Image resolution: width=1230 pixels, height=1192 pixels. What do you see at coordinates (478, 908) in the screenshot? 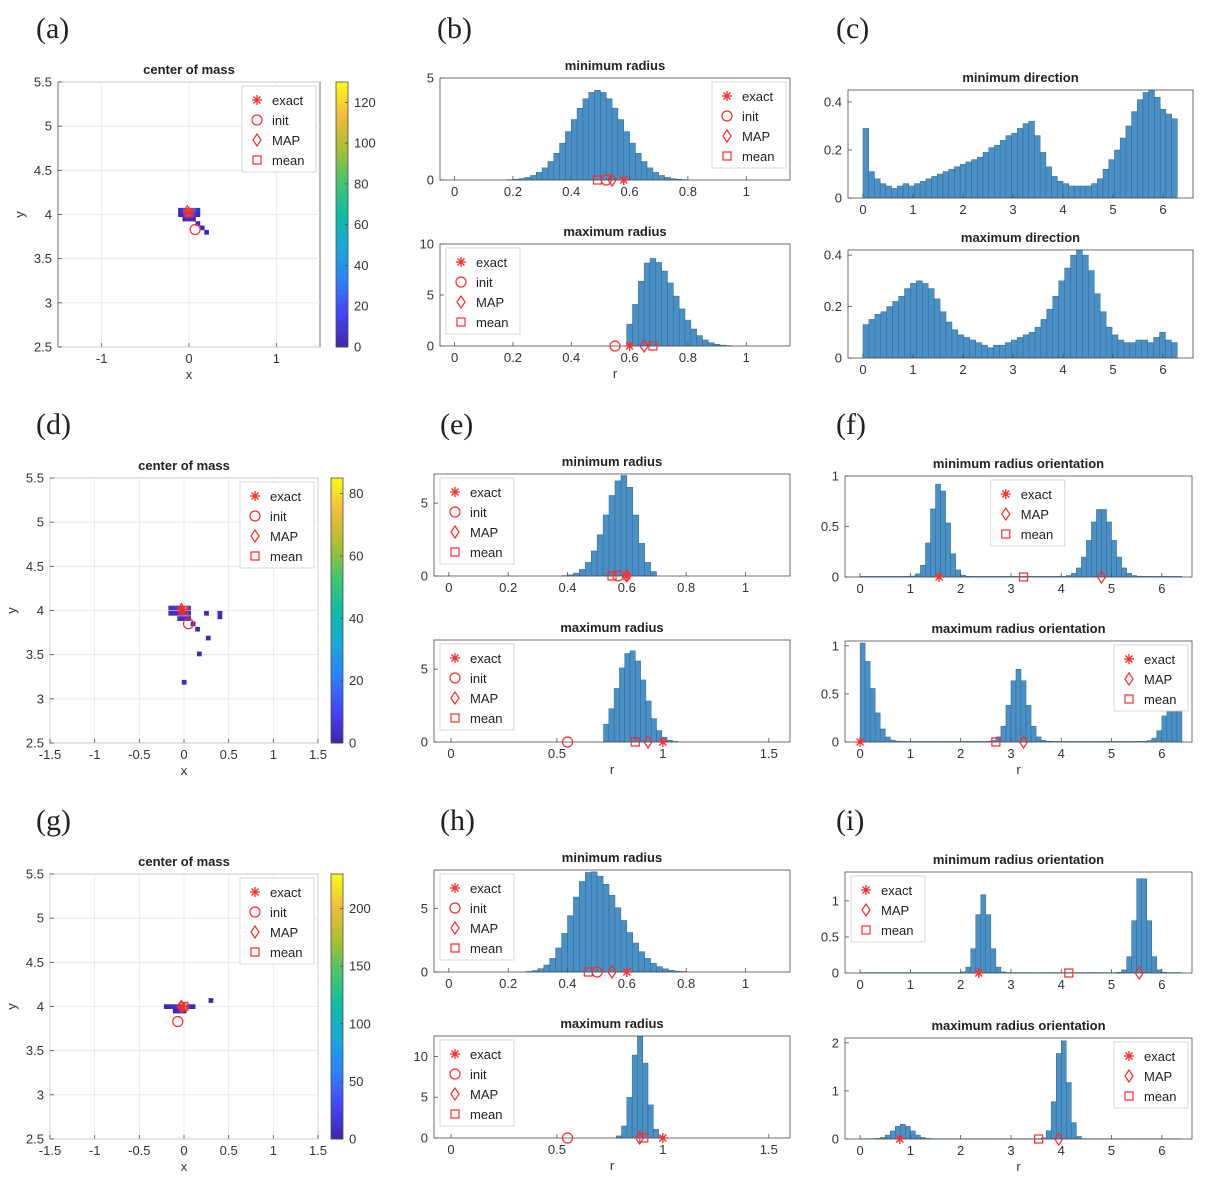
I see `legend-label-init: init` at bounding box center [478, 908].